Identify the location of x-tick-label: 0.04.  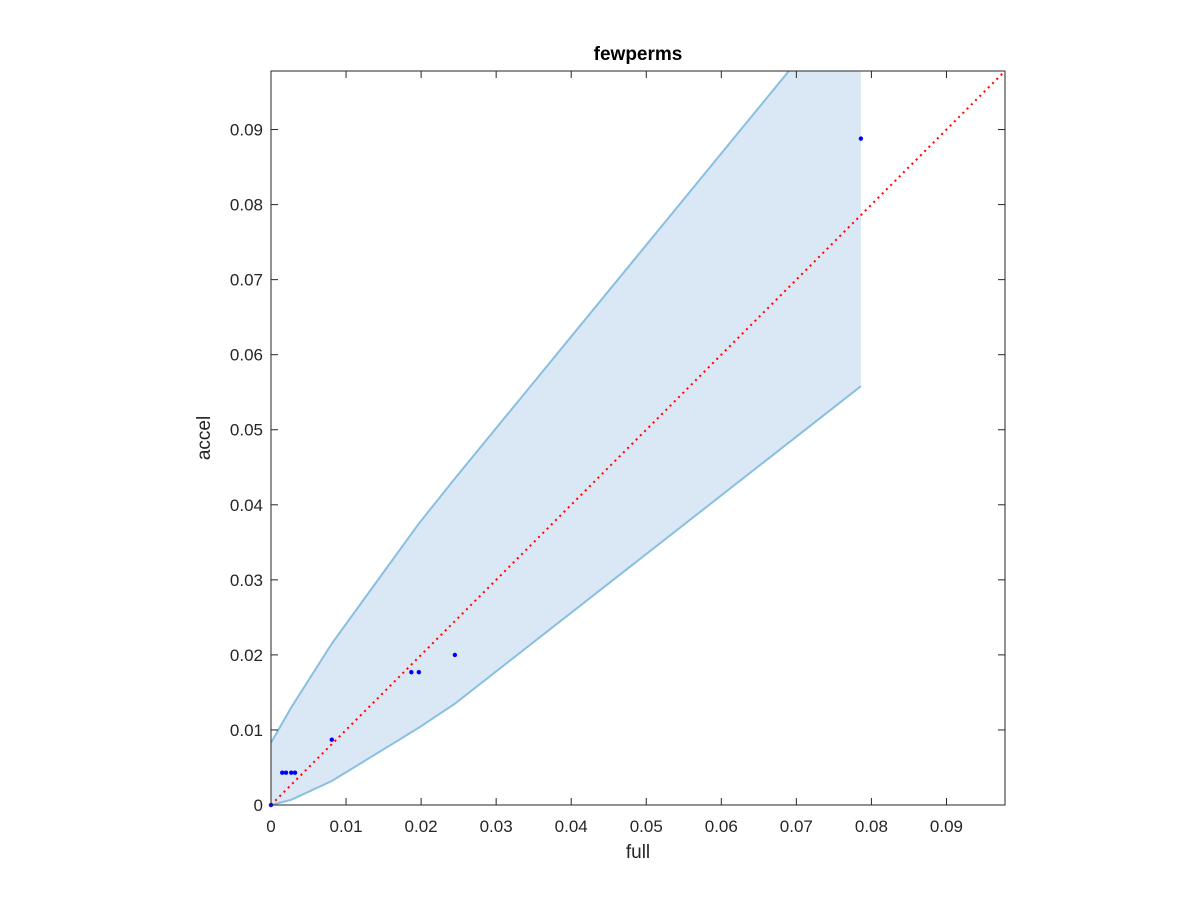
(571, 826).